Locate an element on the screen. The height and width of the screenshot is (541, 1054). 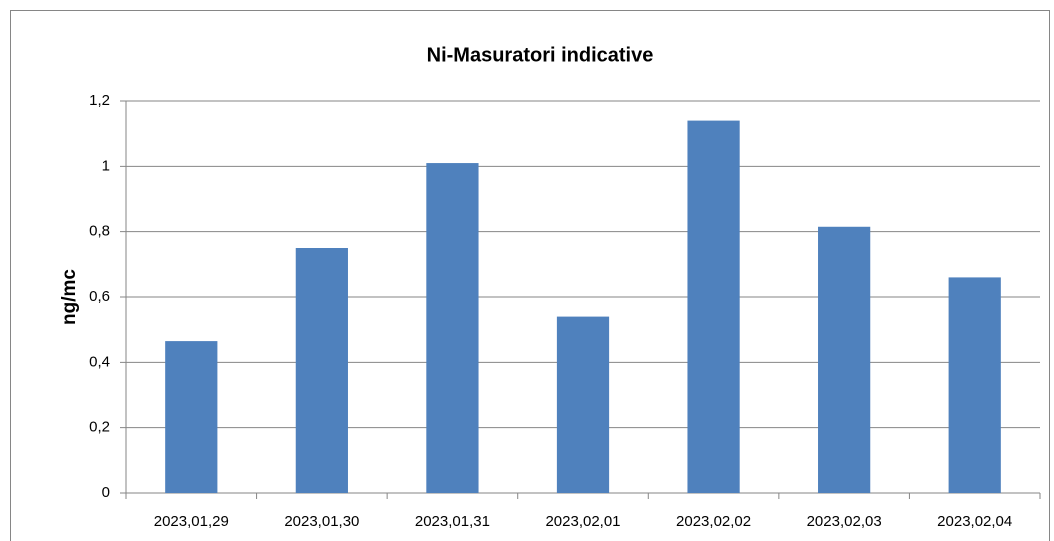
y-tick-label: 0,6 is located at coordinates (99, 296).